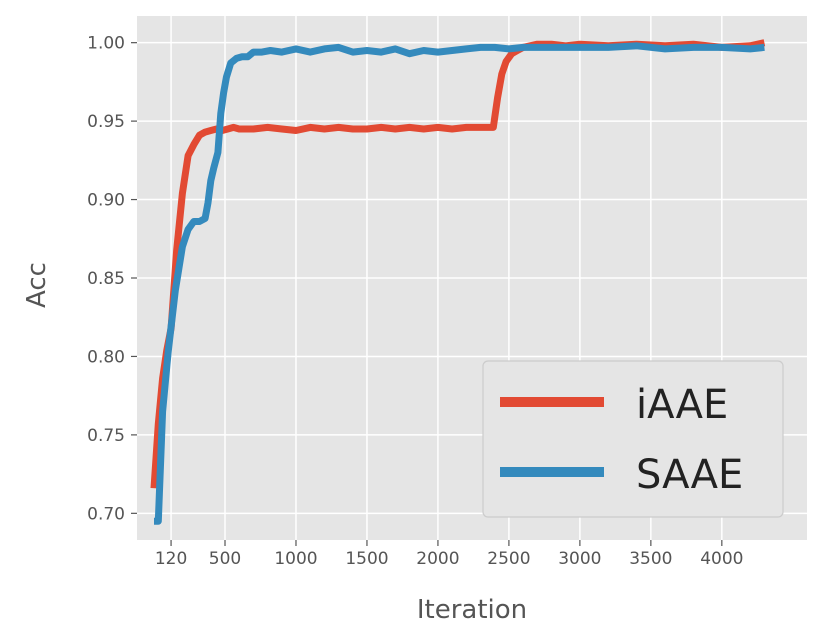 This screenshot has height=642, width=830. Describe the element at coordinates (650, 559) in the screenshot. I see `x-tick-label: 3500` at that location.